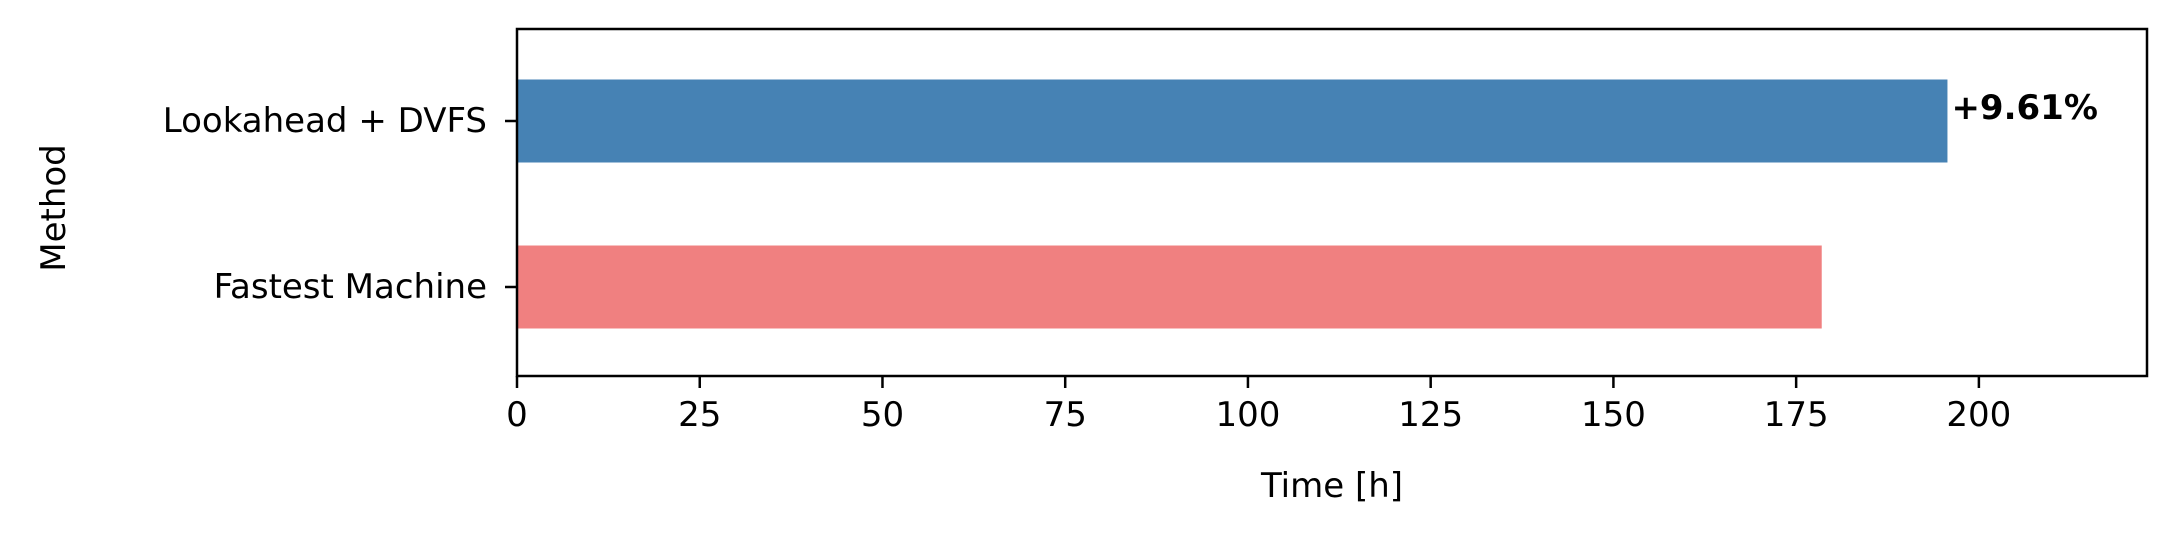 This screenshot has width=2172, height=536. I want to click on y-tick-label: Fastest Machine, so click(350, 287).